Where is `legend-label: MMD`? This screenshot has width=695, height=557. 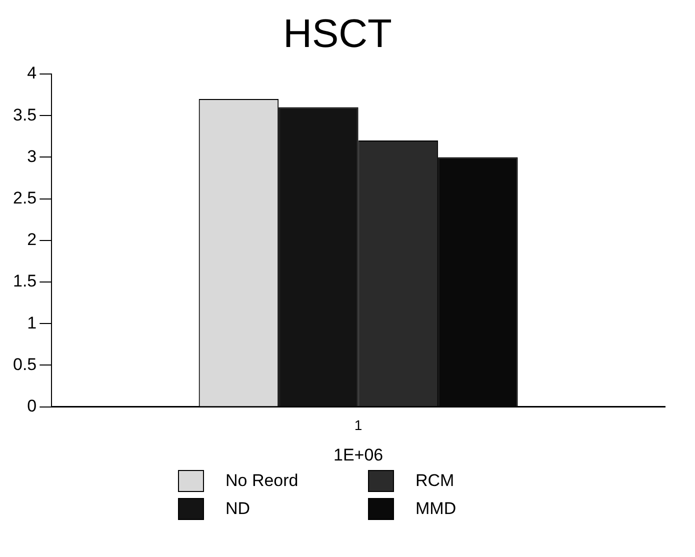 legend-label: MMD is located at coordinates (436, 509).